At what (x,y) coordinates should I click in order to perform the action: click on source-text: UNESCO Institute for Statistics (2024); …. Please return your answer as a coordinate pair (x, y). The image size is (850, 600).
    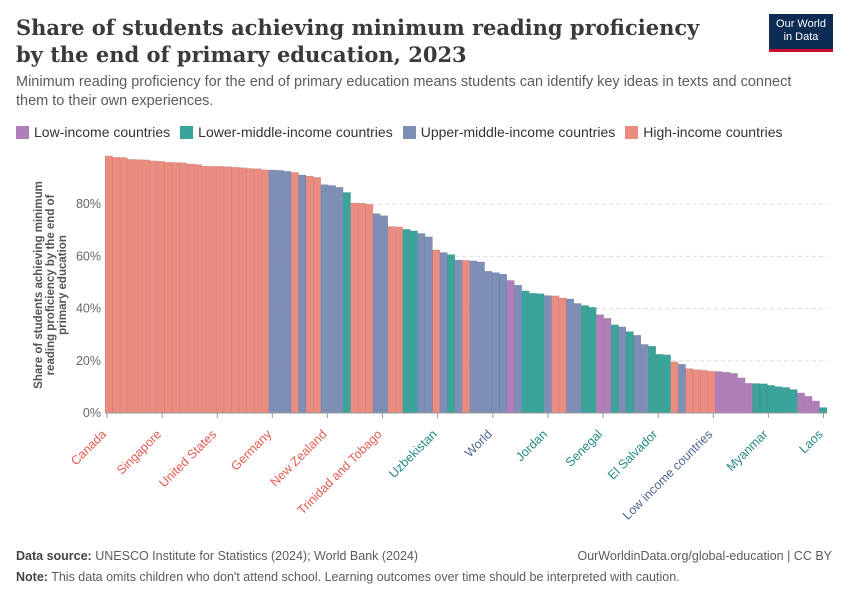
    Looking at the image, I should click on (257, 556).